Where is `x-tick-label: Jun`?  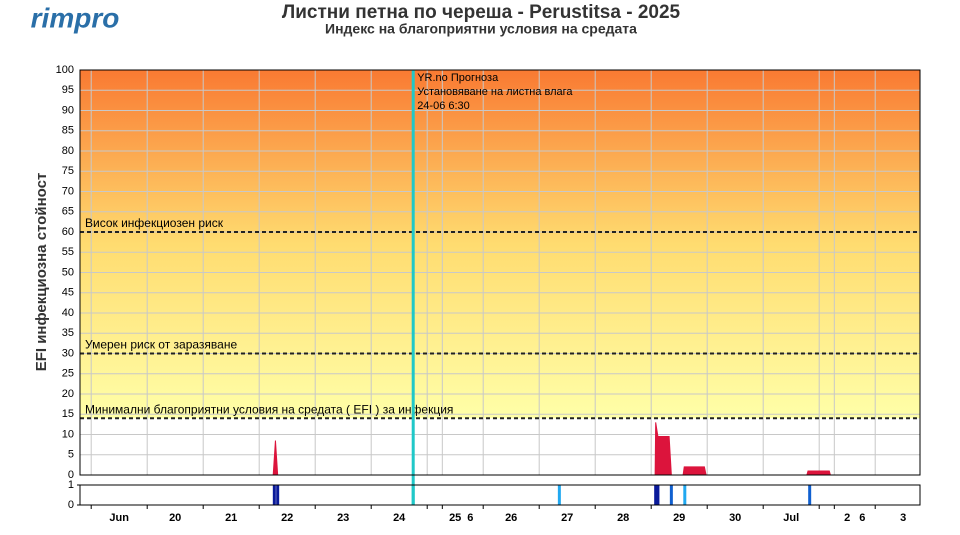
x-tick-label: Jun is located at coordinates (119, 518).